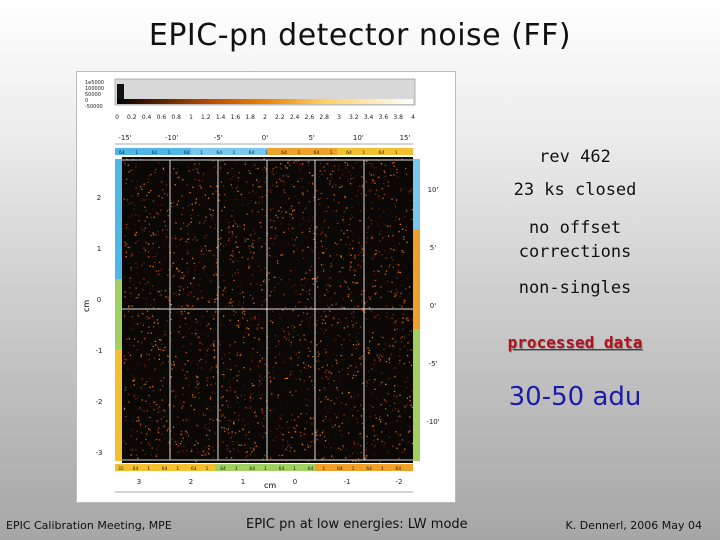 The height and width of the screenshot is (540, 720). Describe the element at coordinates (358, 138) in the screenshot. I see `top-arcmin-tick: 10'` at that location.